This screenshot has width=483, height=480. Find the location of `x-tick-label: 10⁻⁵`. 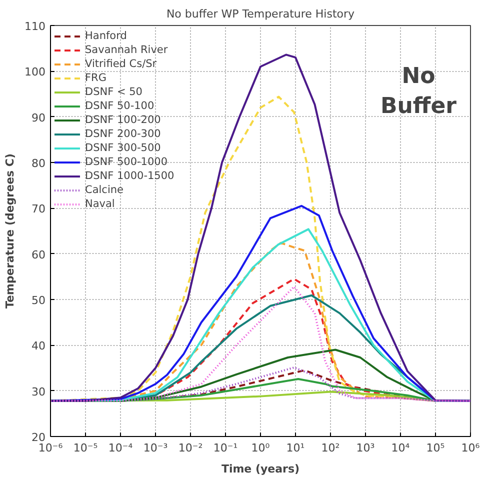

x-tick-label: 10⁻⁵ is located at coordinates (85, 448).